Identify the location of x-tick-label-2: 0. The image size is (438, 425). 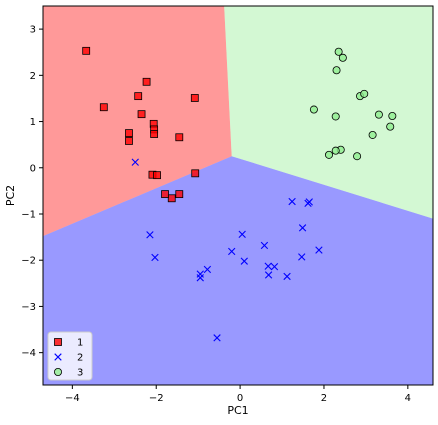
(240, 398).